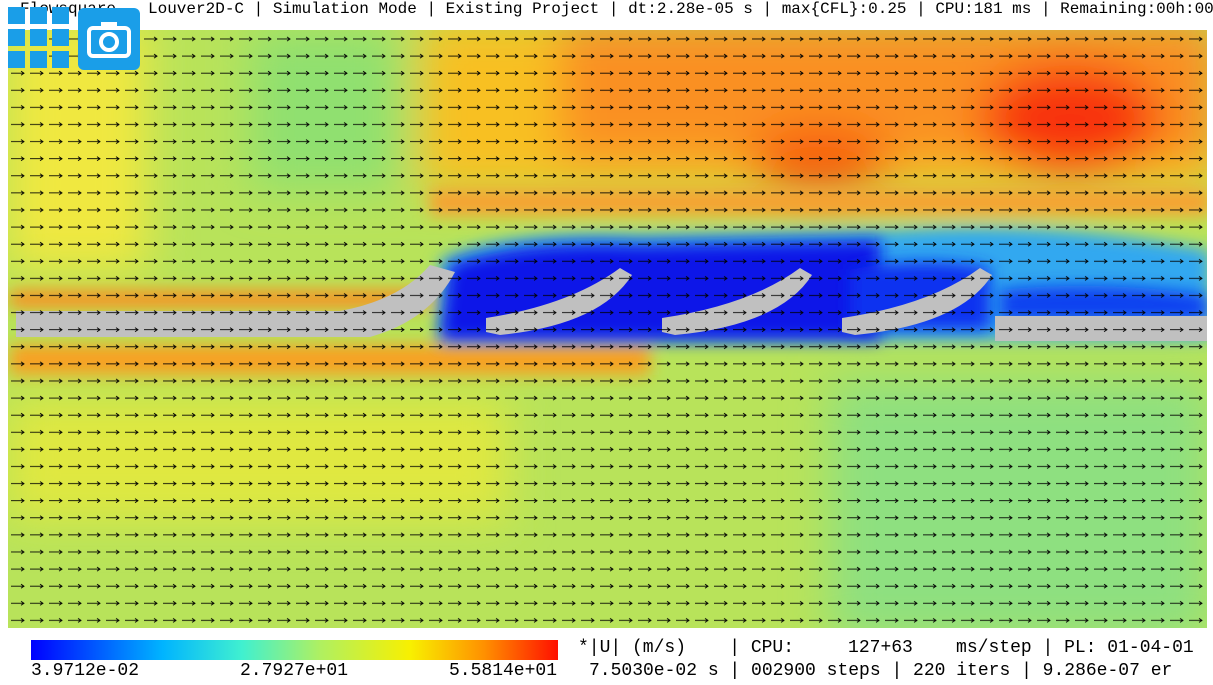  I want to click on colorbar-max: 5.5814e+01, so click(503, 671).